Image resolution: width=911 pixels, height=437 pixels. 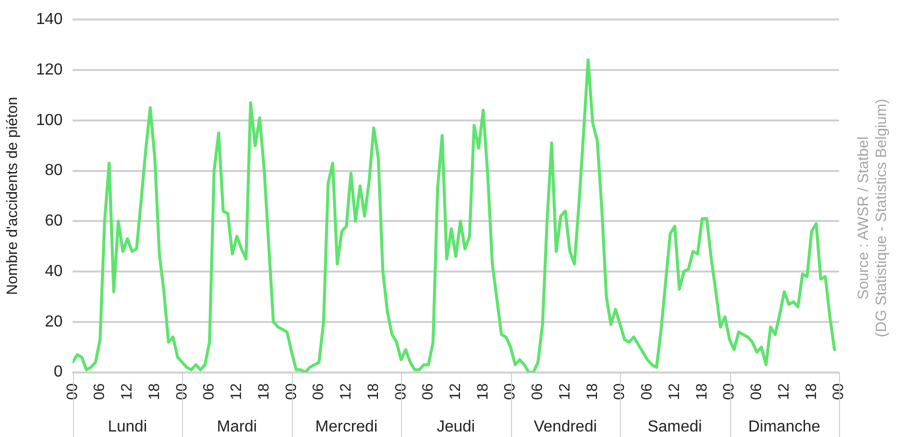 I want to click on y-tick-label: 20, so click(x=53, y=321).